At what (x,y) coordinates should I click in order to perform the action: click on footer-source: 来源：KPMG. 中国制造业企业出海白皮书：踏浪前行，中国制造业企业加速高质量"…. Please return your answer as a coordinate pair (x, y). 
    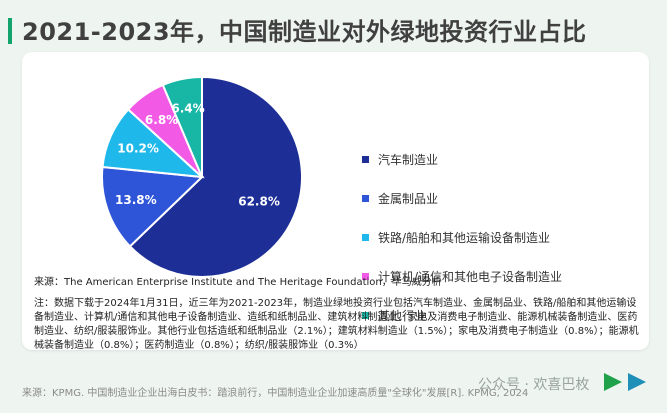
    Looking at the image, I should click on (275, 393).